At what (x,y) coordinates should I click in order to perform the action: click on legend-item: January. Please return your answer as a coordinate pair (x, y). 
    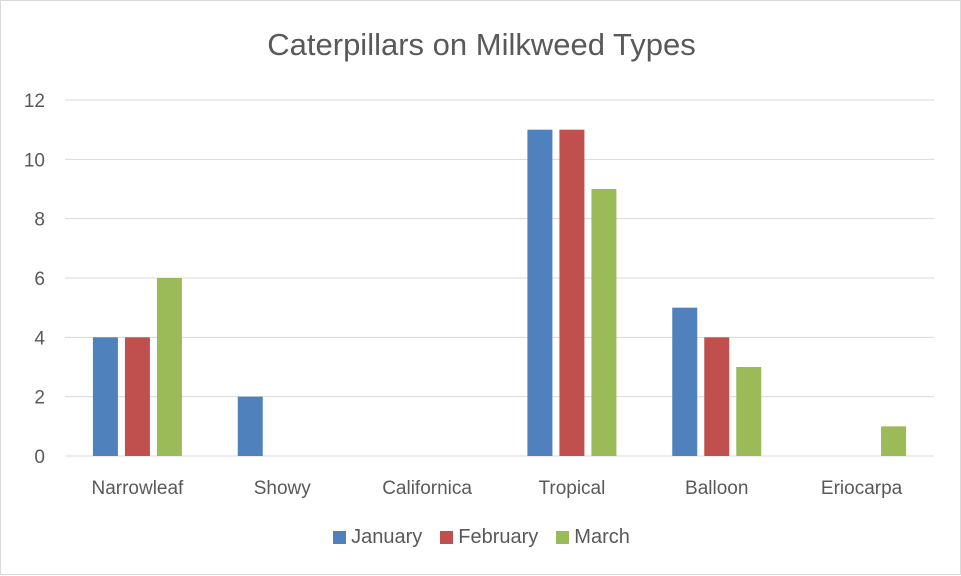
    Looking at the image, I should click on (377, 537).